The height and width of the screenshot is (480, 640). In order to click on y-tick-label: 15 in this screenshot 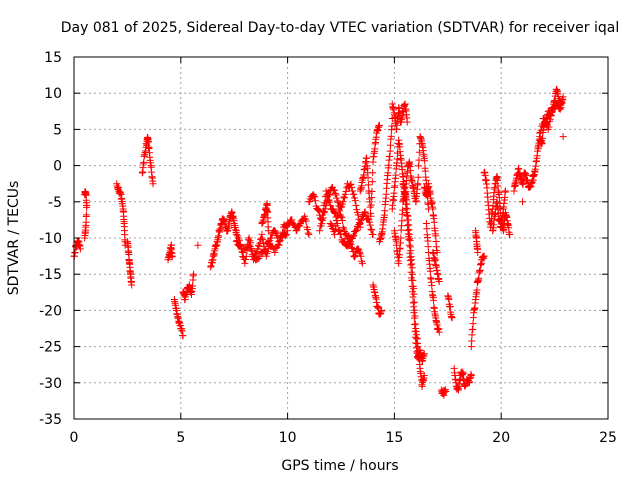, I will do `click(53, 58)`.